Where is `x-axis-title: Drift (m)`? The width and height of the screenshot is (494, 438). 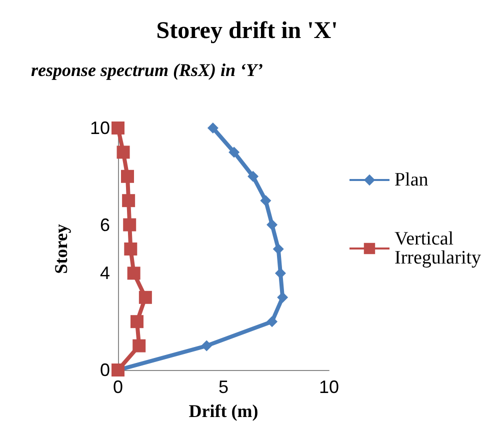 x-axis-title: Drift (m) is located at coordinates (223, 411).